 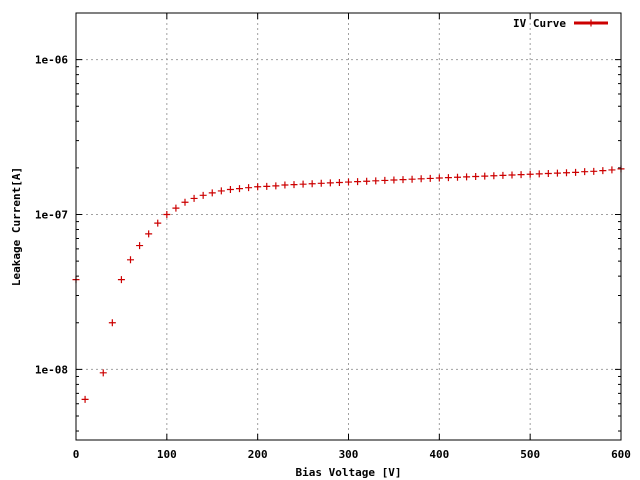 What do you see at coordinates (349, 472) in the screenshot?
I see `x-axis-title: Bias Voltage [V]` at bounding box center [349, 472].